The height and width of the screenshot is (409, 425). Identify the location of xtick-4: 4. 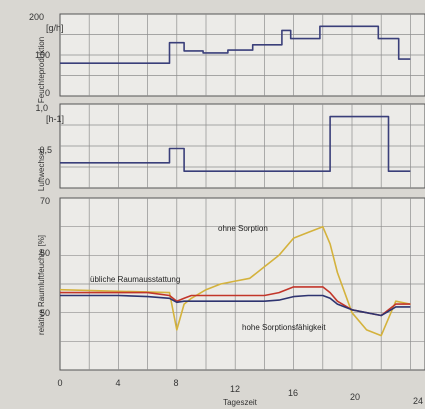
(117, 383).